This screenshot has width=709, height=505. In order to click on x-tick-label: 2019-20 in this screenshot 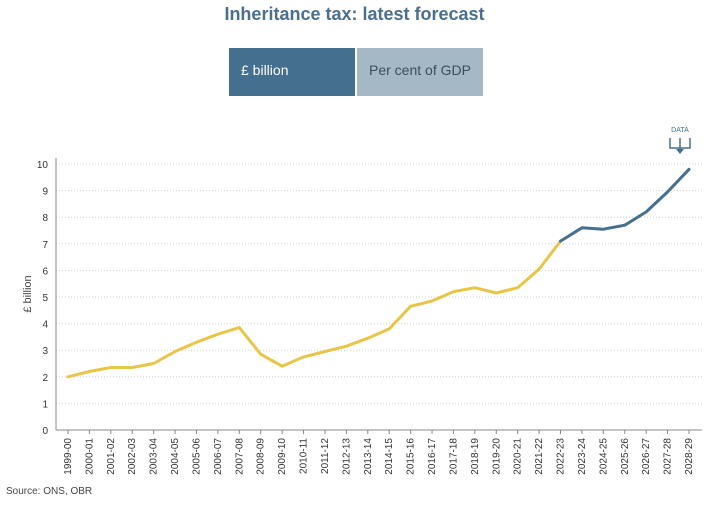, I will do `click(496, 456)`.